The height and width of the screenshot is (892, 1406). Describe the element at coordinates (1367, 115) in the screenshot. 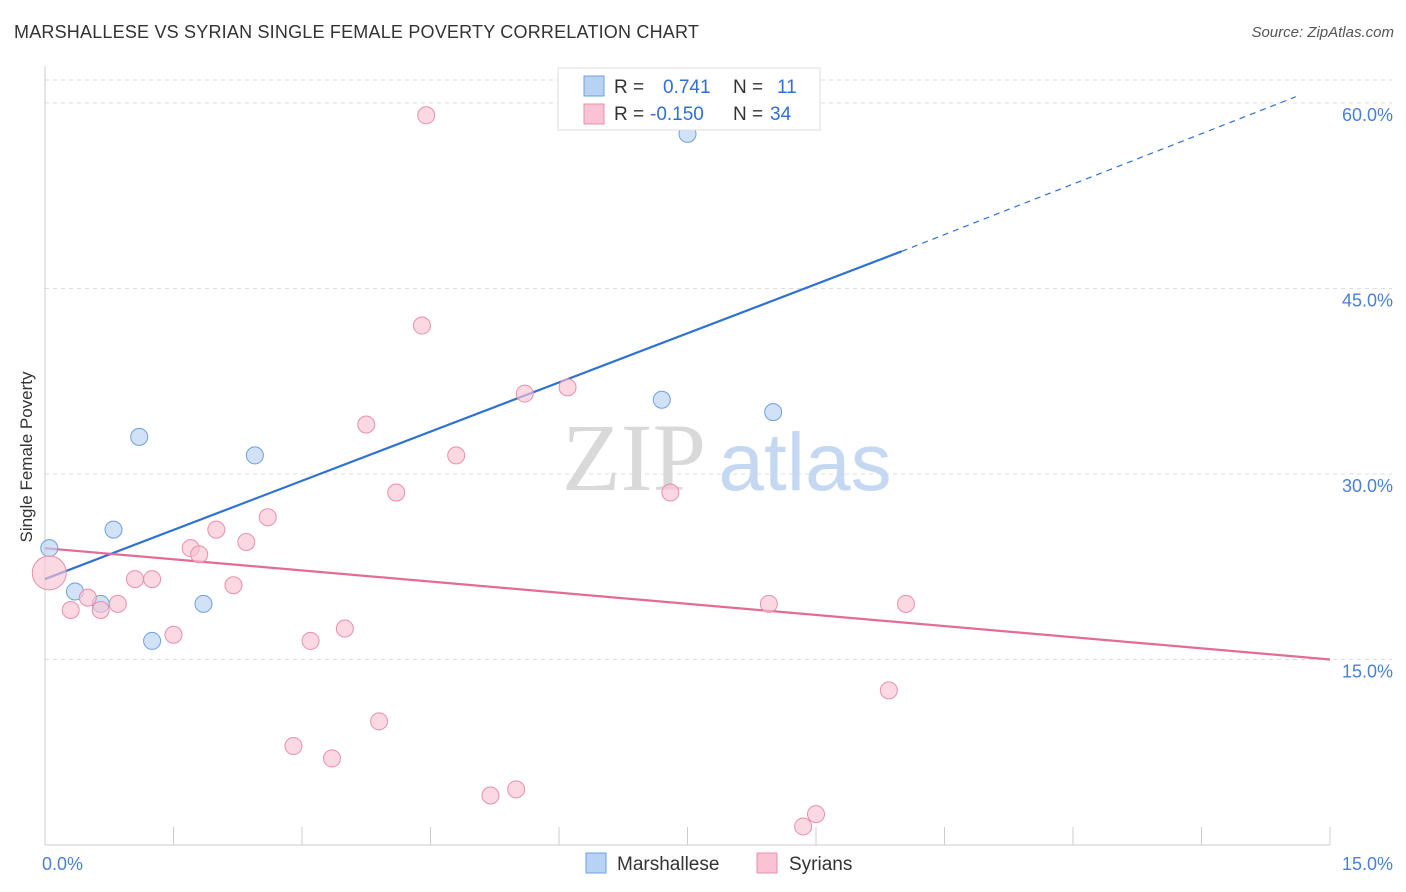

I see `y-tick-label-3: 60.0%` at that location.